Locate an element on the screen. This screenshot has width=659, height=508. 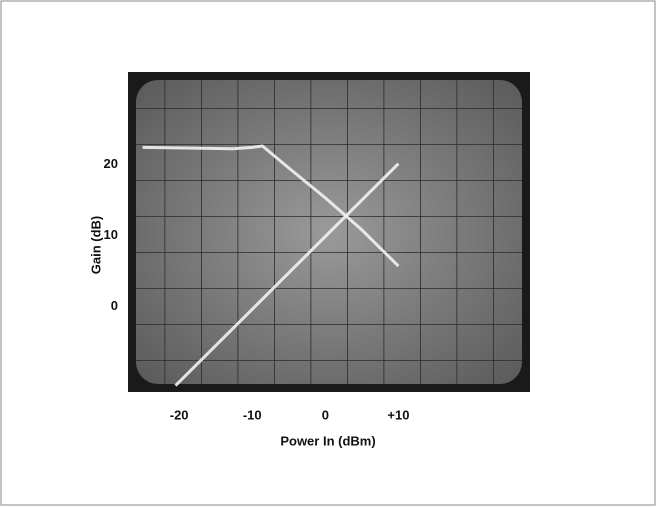
y-tick-label: 0 is located at coordinates (114, 305).